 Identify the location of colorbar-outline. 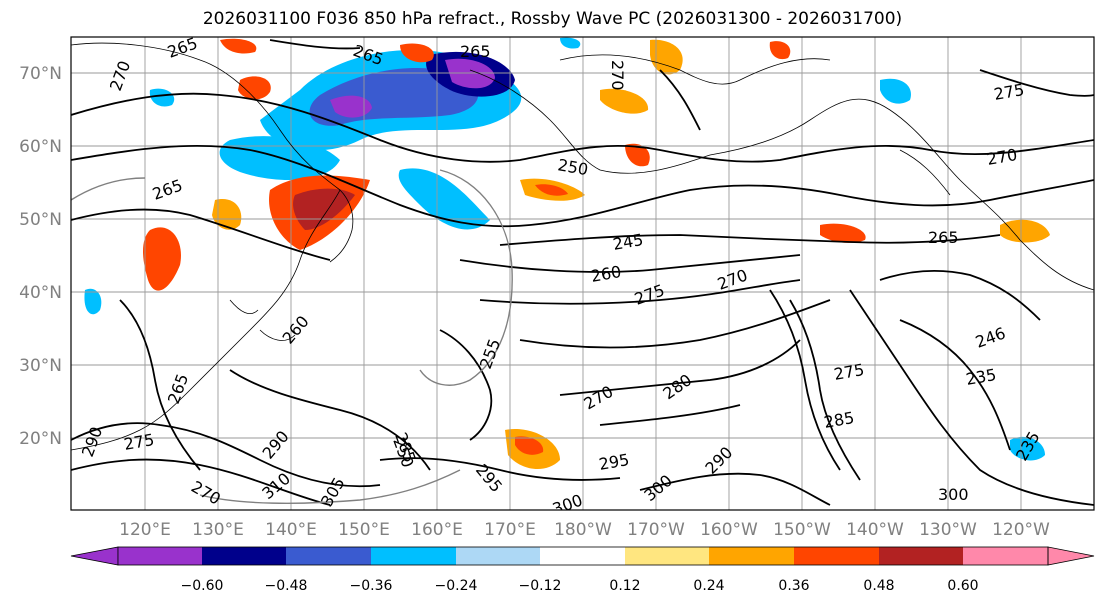
(583, 556).